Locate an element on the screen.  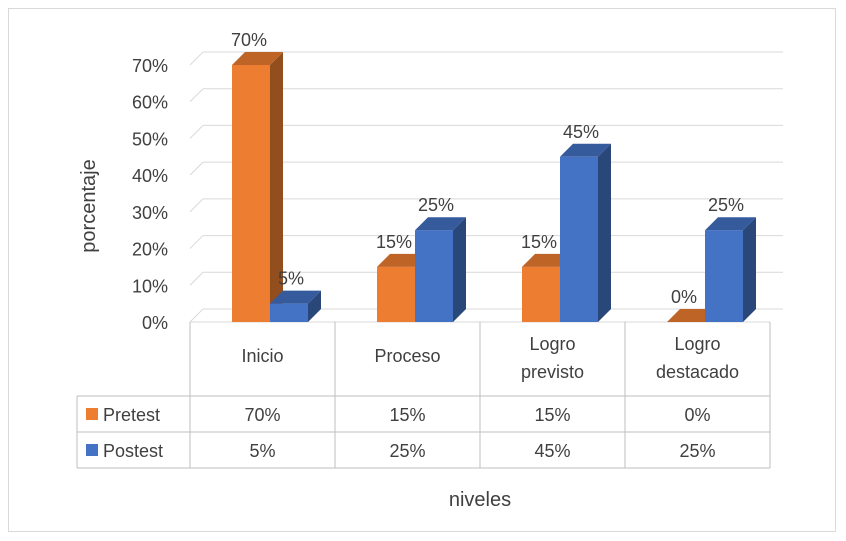
y-tick-label: 30% is located at coordinates (150, 213).